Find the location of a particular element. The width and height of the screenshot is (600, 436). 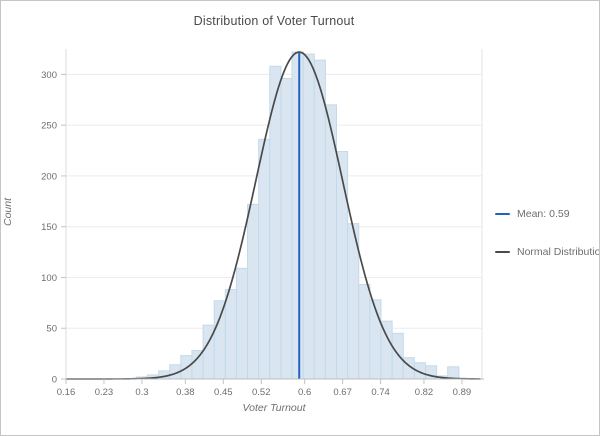

y-axis-title: Count is located at coordinates (8, 212).